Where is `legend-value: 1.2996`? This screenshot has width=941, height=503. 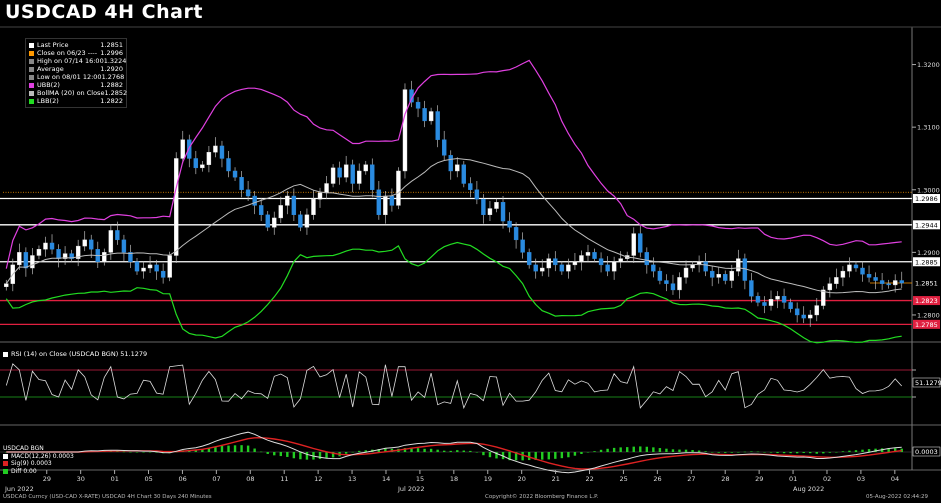
legend-value: 1.2996 is located at coordinates (111, 53).